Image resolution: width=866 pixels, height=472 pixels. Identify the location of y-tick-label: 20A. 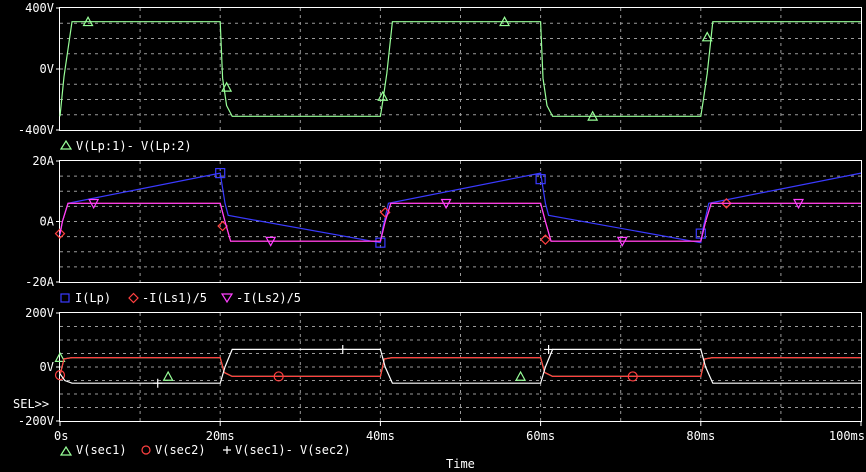
(43, 161).